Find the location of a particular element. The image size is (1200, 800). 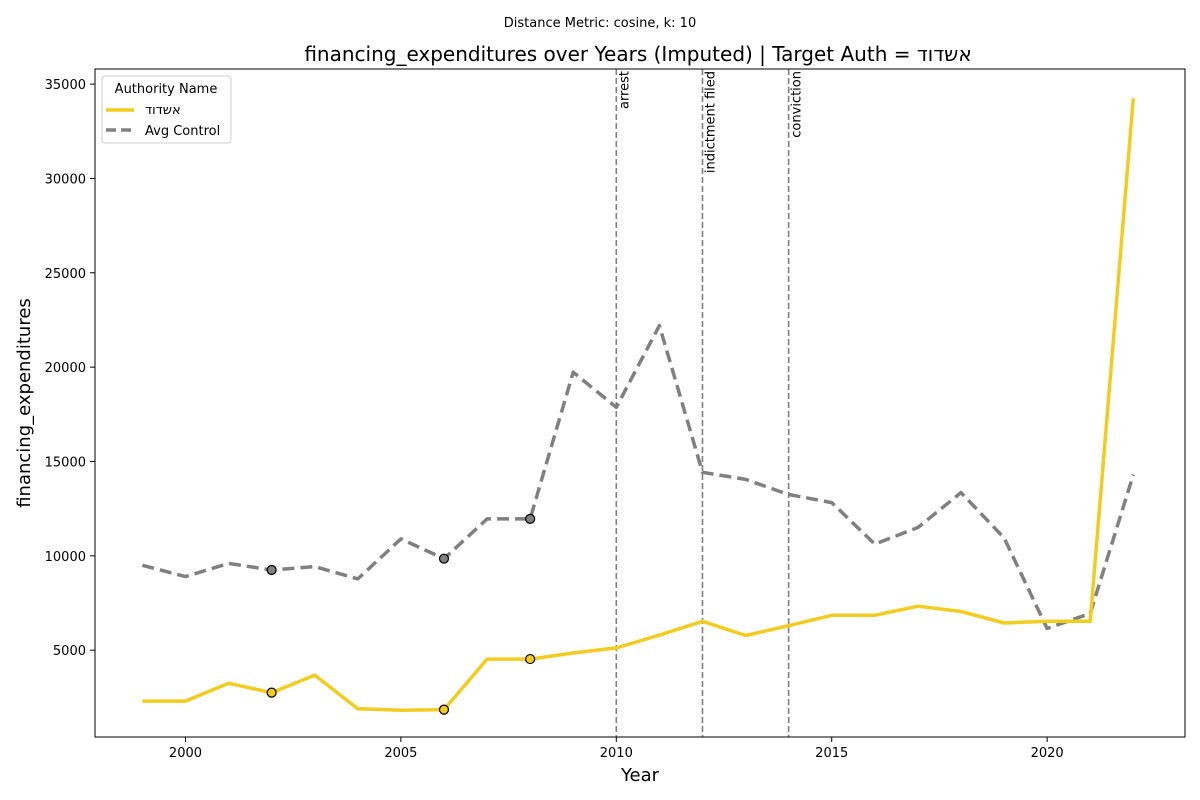

legend-label-ashdod: אשדוד is located at coordinates (163, 110).